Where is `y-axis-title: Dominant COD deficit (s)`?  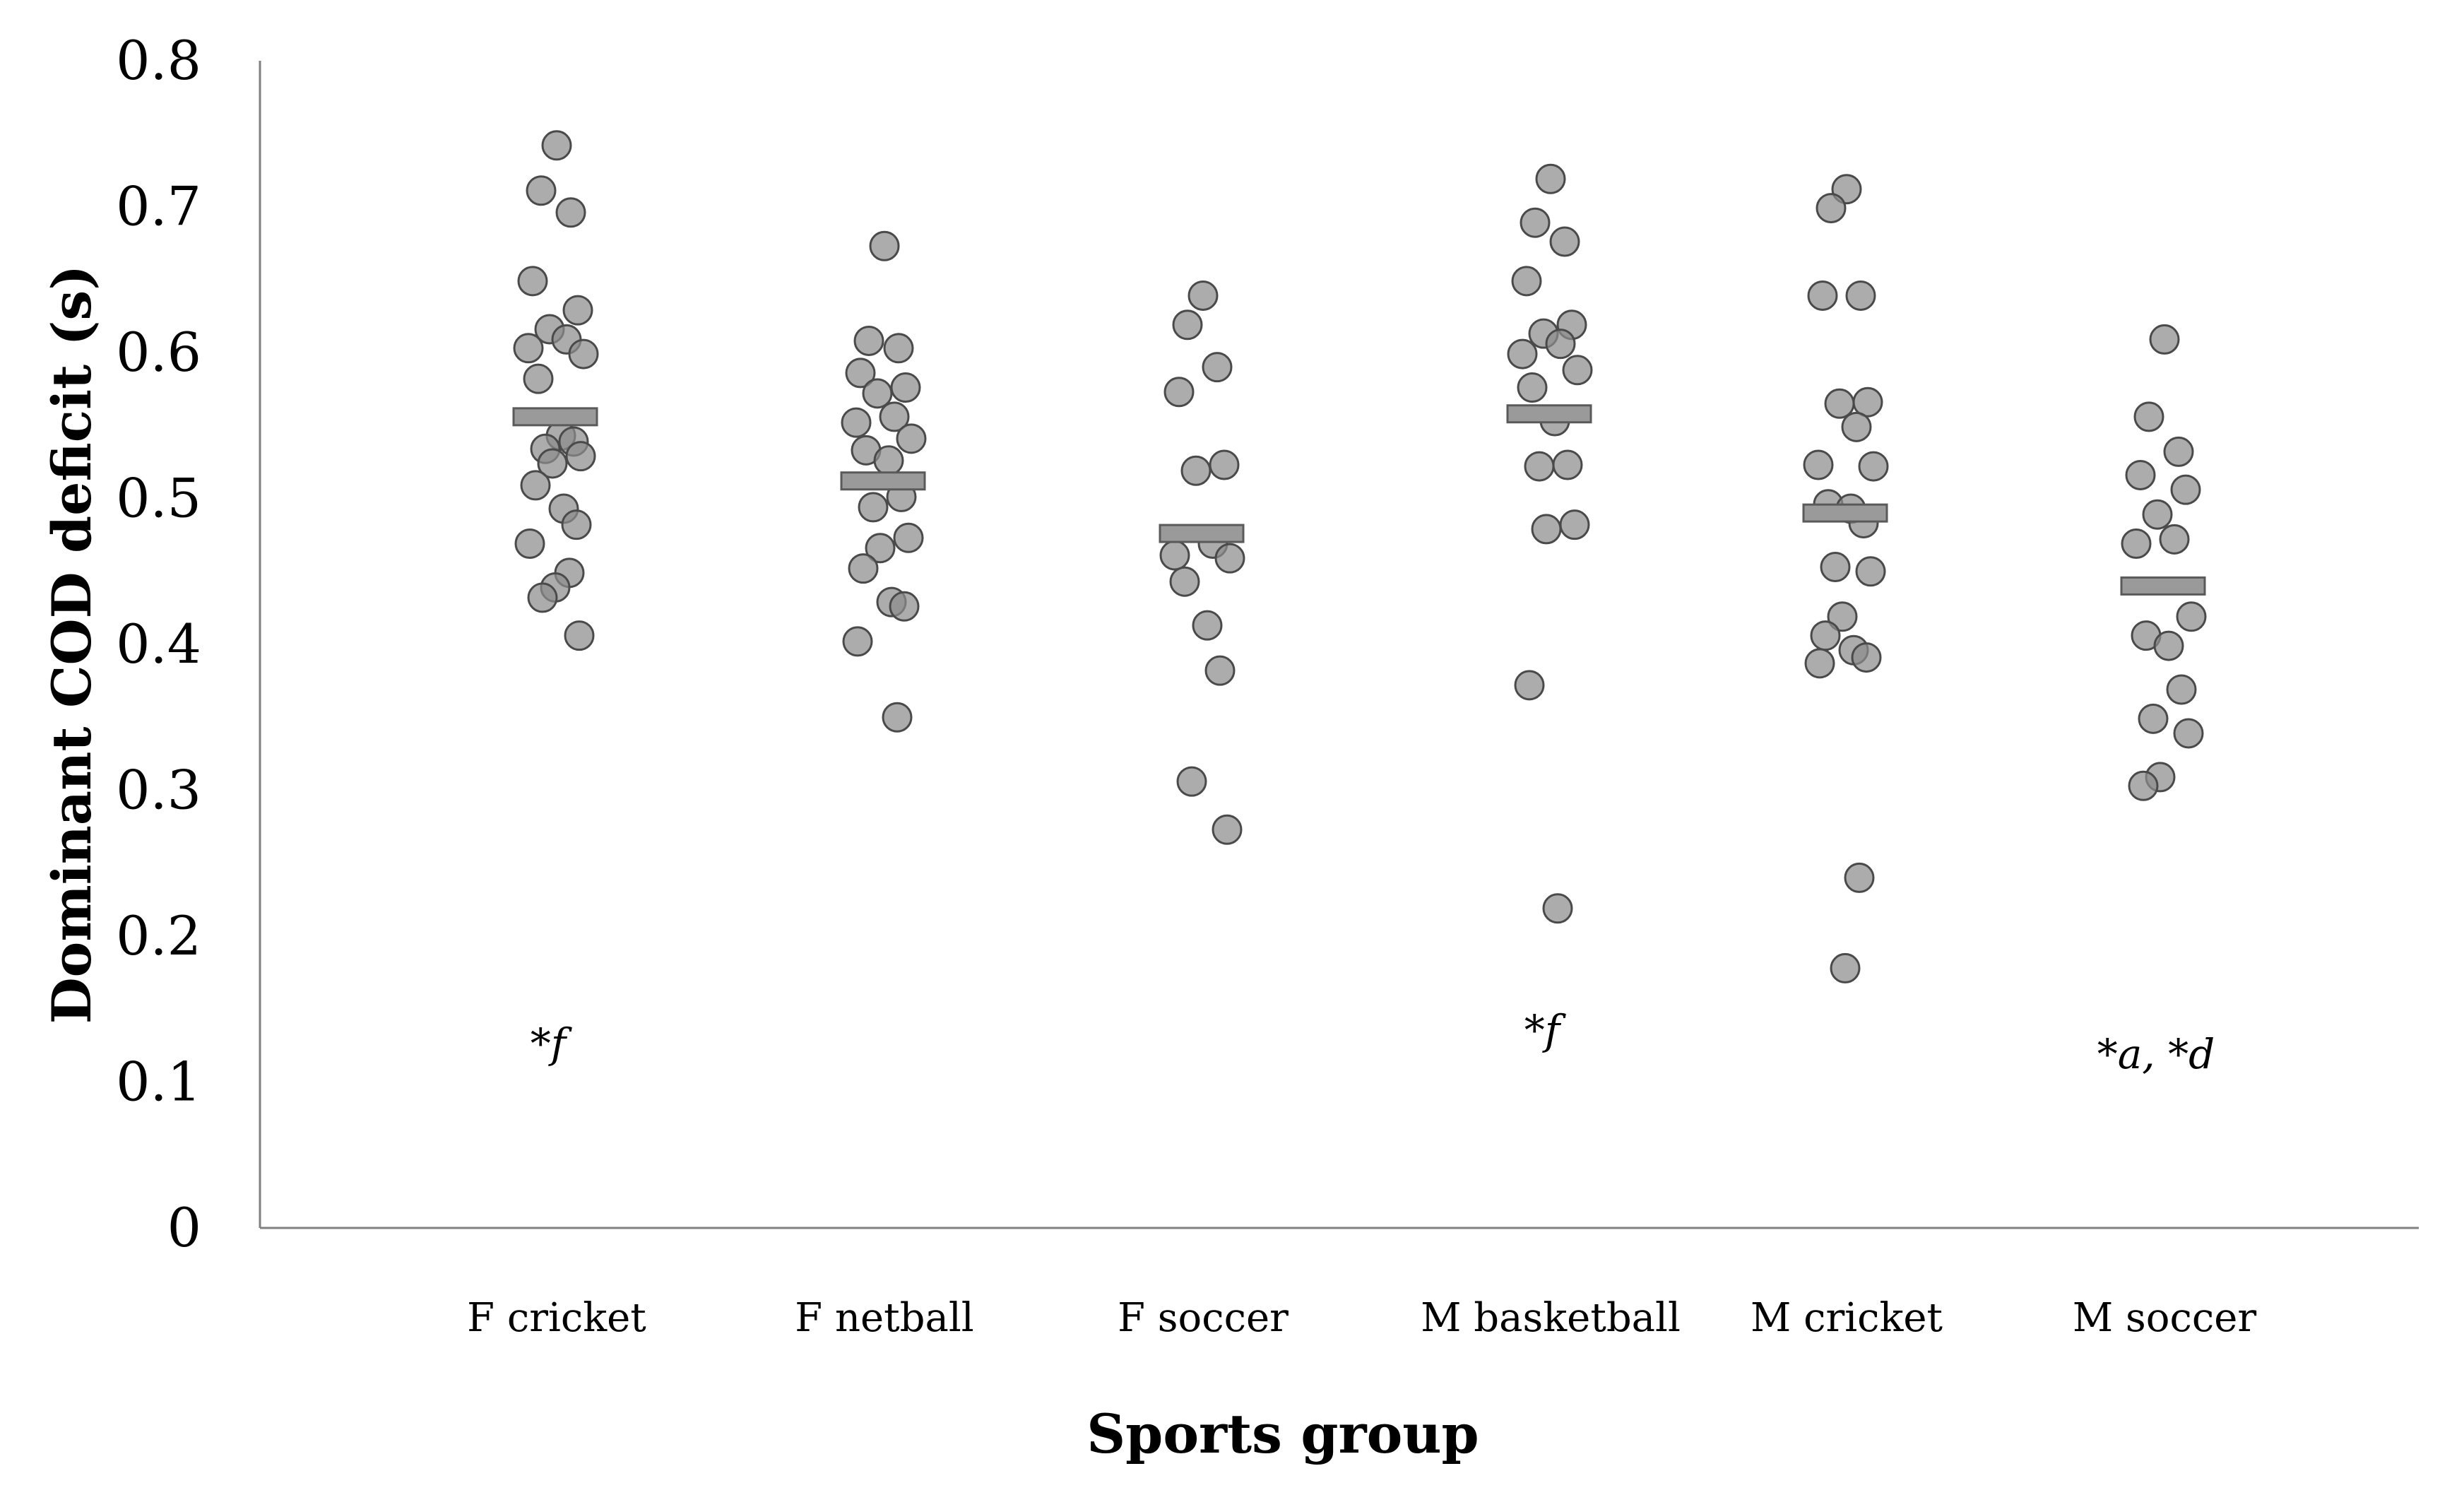 y-axis-title: Dominant COD deficit (s) is located at coordinates (71, 645).